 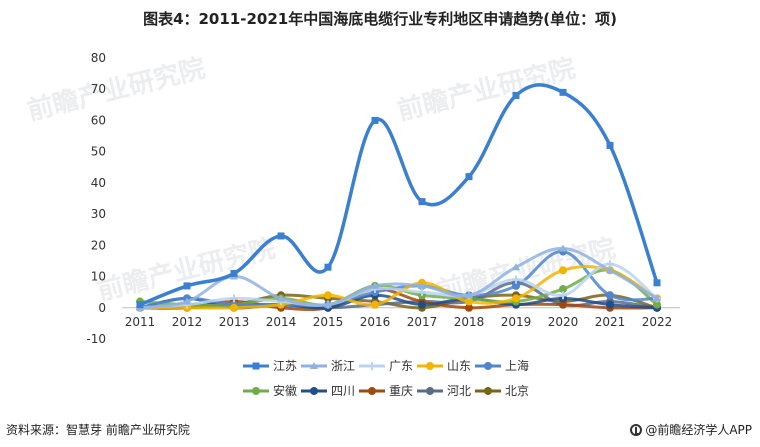 I want to click on legend-item: 北京, so click(x=502, y=391).